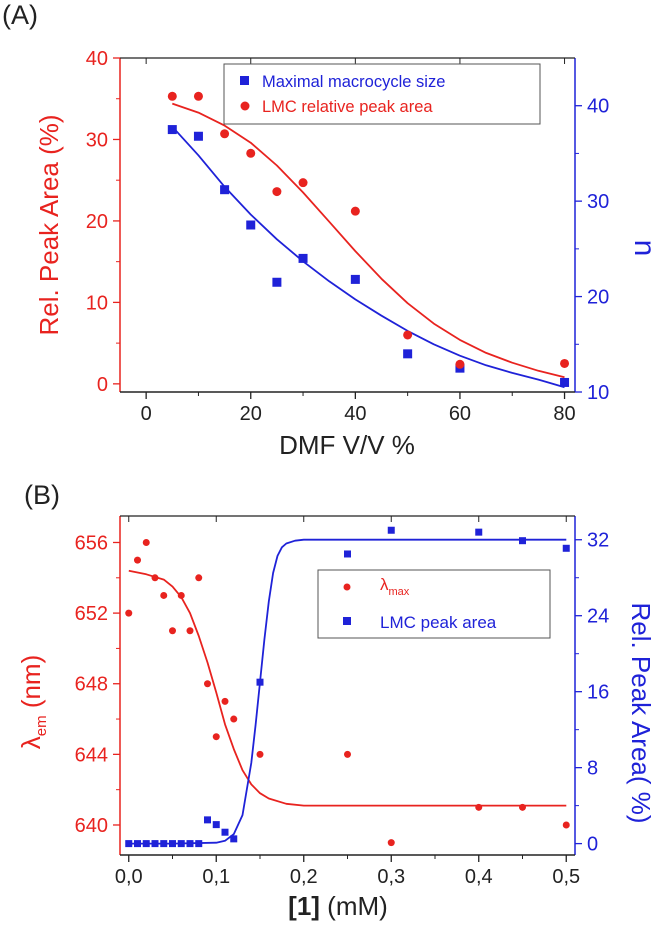 The height and width of the screenshot is (929, 666). Describe the element at coordinates (564, 414) in the screenshot. I see `x-tick-label: 80` at that location.